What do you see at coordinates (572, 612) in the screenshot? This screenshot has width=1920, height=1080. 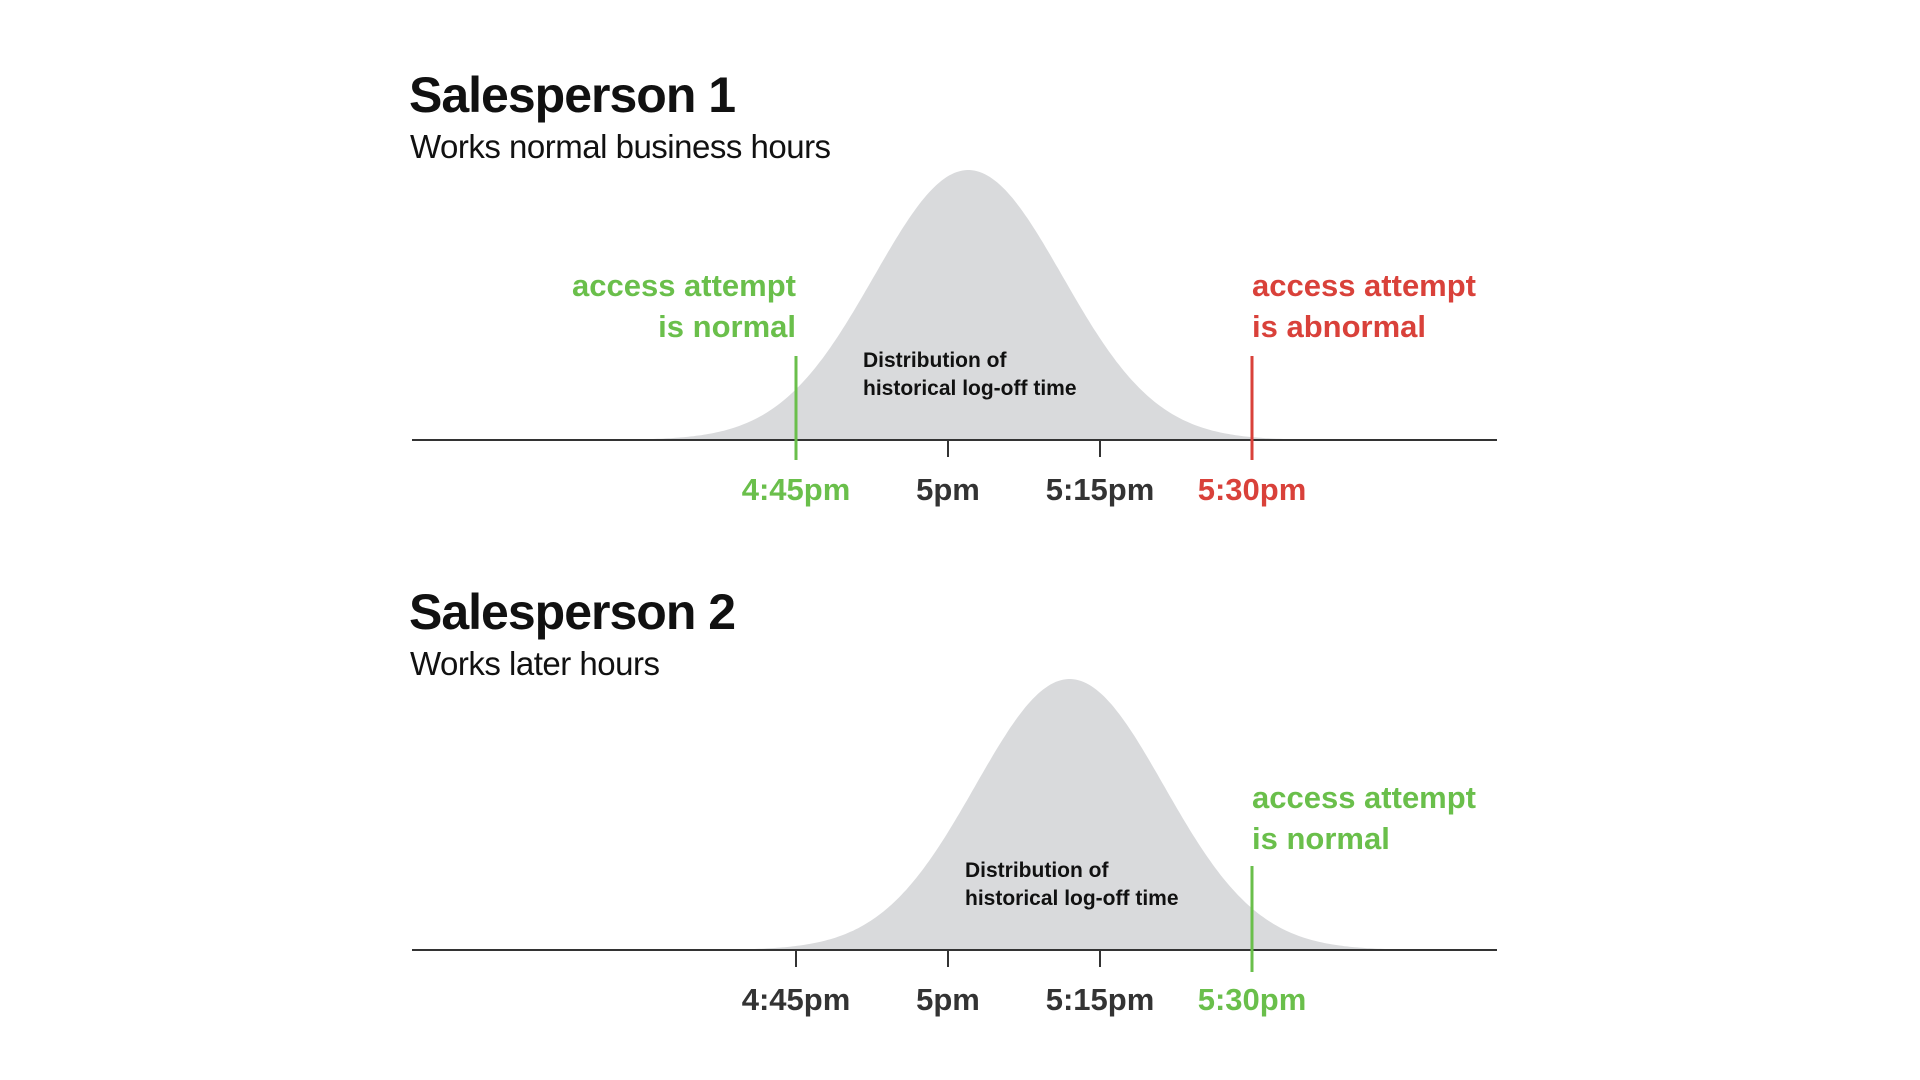 I see `panel-2-title: Salesperson 2` at bounding box center [572, 612].